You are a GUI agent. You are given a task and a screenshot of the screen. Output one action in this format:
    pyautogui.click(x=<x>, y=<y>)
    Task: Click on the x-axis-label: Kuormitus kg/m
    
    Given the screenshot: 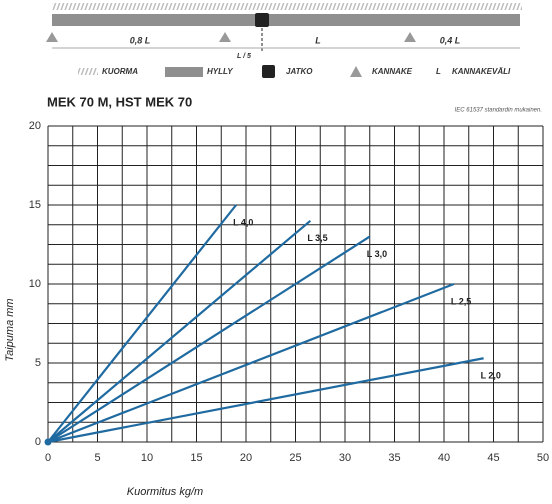 What is the action you would take?
    pyautogui.click(x=165, y=492)
    